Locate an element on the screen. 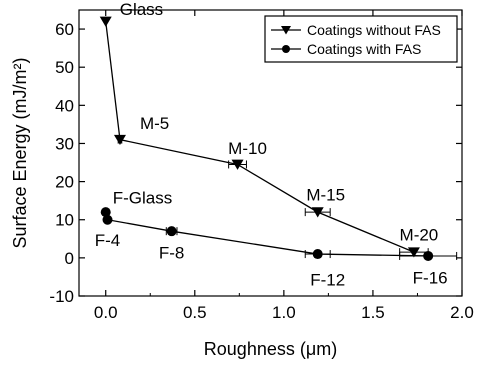 The width and height of the screenshot is (488, 365). annotation-f-16: F-16 is located at coordinates (430, 277).